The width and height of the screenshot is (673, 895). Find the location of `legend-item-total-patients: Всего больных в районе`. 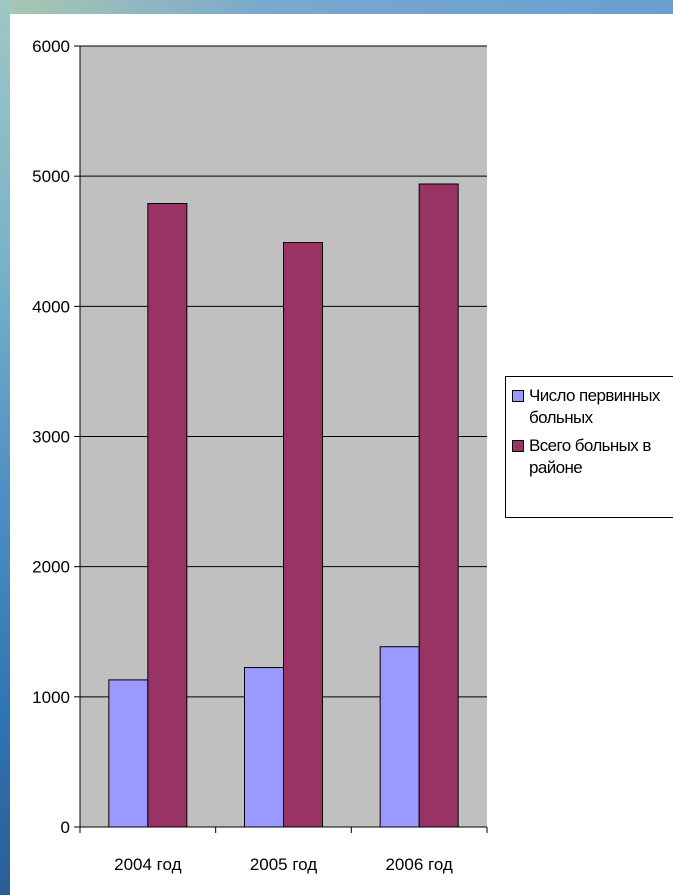

legend-item-total-patients: Всего больных в районе is located at coordinates (592, 457).